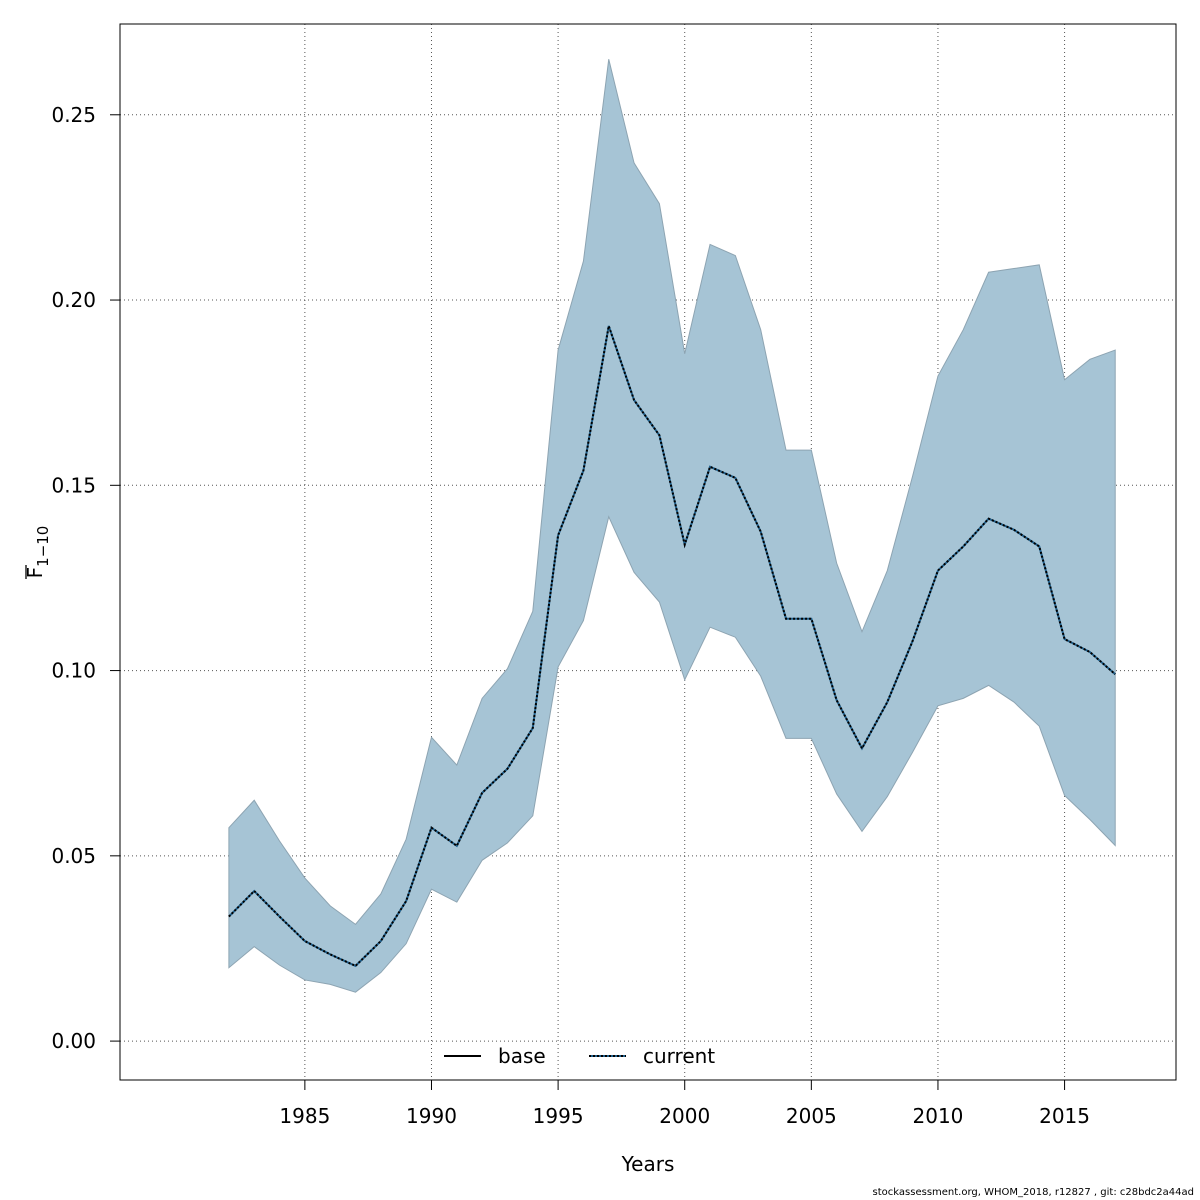  What do you see at coordinates (522, 1056) in the screenshot?
I see `legend-label-base: base` at bounding box center [522, 1056].